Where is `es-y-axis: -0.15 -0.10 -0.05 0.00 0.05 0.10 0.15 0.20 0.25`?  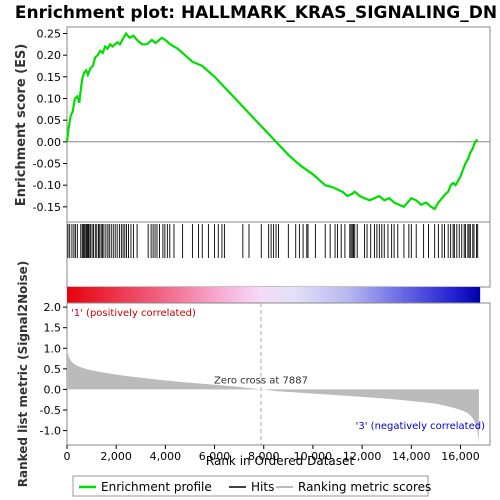 es-y-axis: -0.15 -0.10 -0.05 0.00 0.05 0.10 0.15 0.20 0.25 is located at coordinates (50, 121).